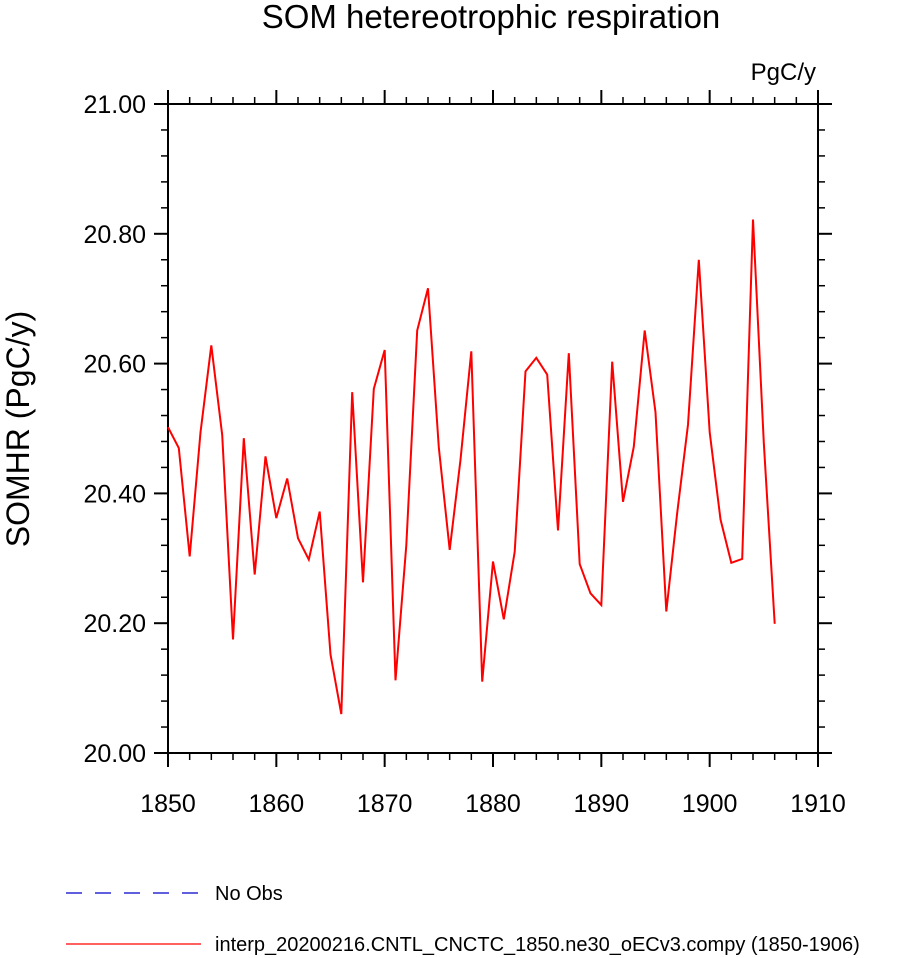 This screenshot has height=958, width=914. What do you see at coordinates (491, 17) in the screenshot?
I see `chart-title: SOM hetereotrophic respiration` at bounding box center [491, 17].